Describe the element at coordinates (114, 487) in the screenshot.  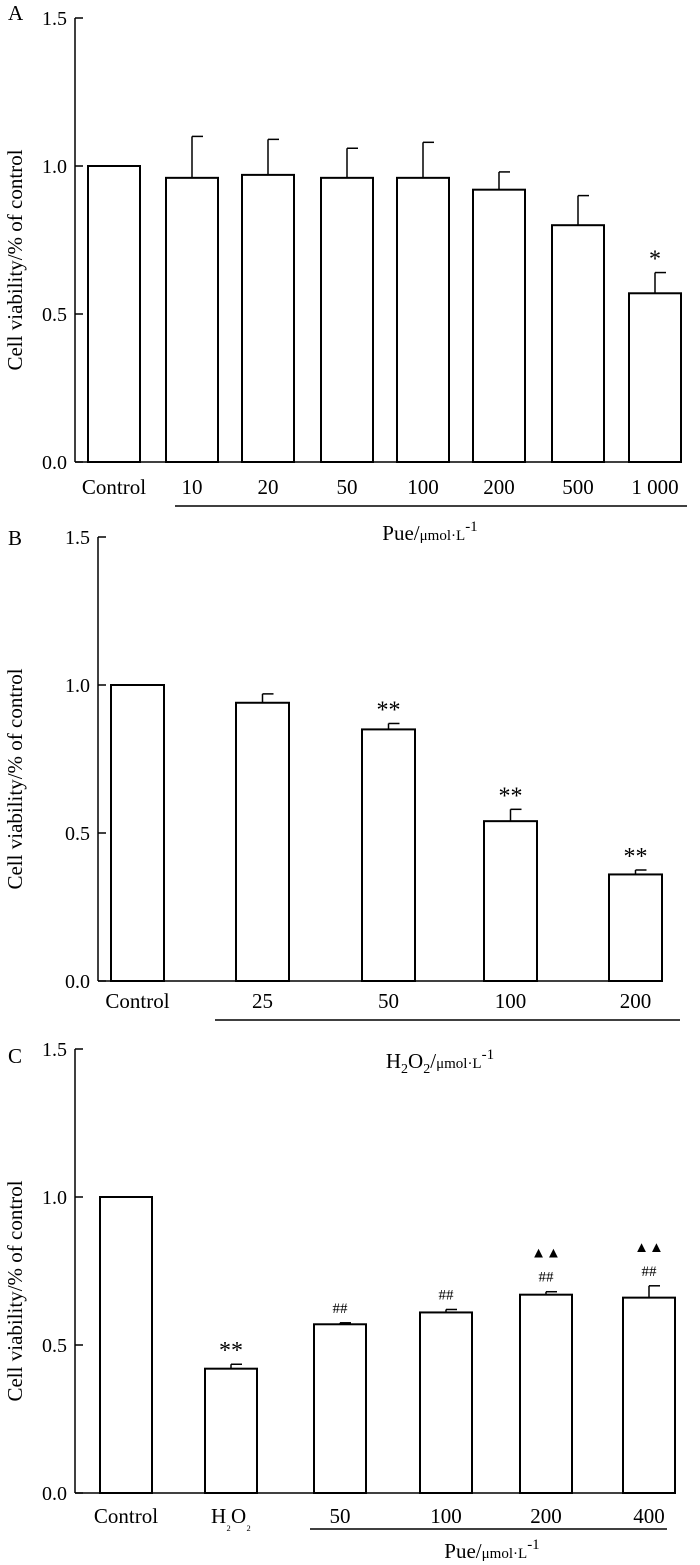
I see `panel-a-category-label: Control` at that location.